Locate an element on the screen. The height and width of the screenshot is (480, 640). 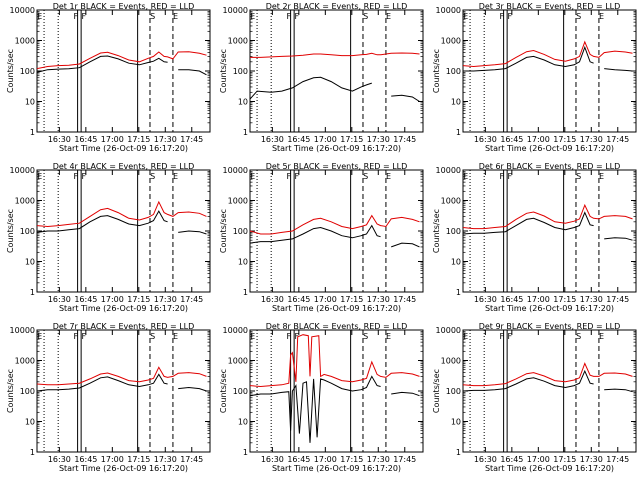
chart-title: Det 3r BLACK = Events, RED = LLD is located at coordinates (550, 6).